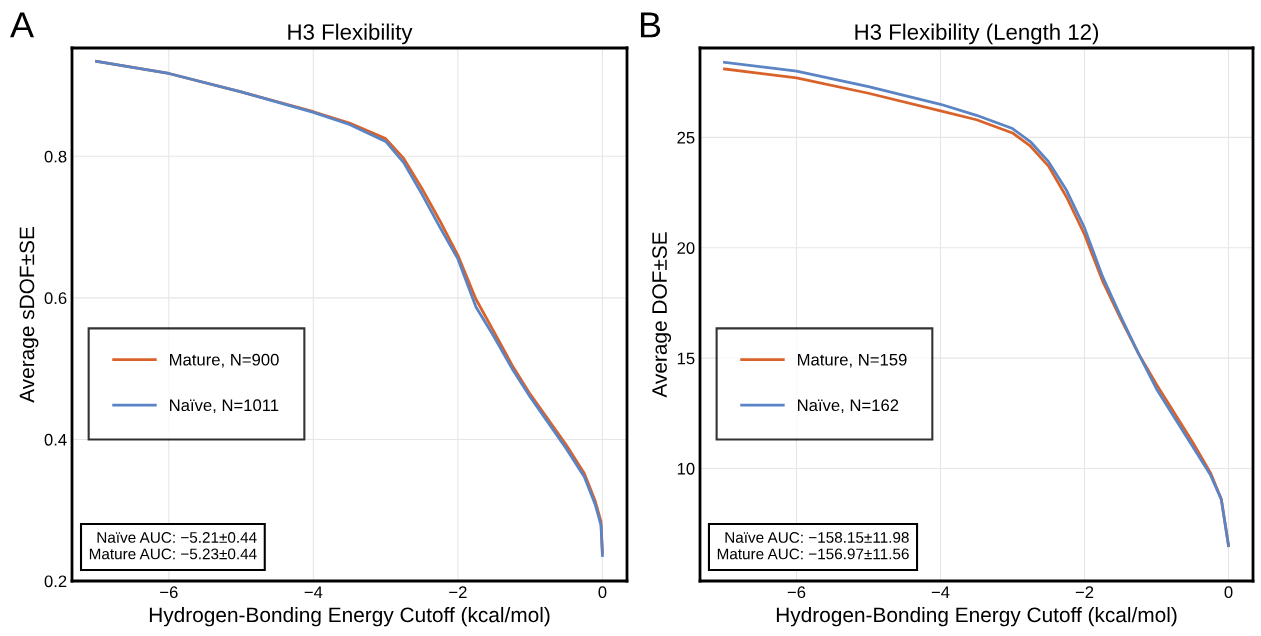 Image resolution: width=1261 pixels, height=636 pixels. Describe the element at coordinates (173, 546) in the screenshot. I see `annotation: Naïve AUC: −5.21±0.44 Mature AUC: −5.23±0.44` at that location.